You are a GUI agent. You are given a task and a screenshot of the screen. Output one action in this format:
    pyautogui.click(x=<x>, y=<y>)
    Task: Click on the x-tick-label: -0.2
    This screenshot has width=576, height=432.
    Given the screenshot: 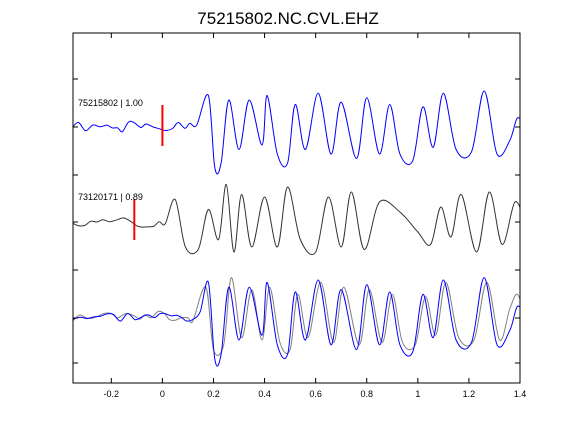 What is the action you would take?
    pyautogui.click(x=112, y=394)
    